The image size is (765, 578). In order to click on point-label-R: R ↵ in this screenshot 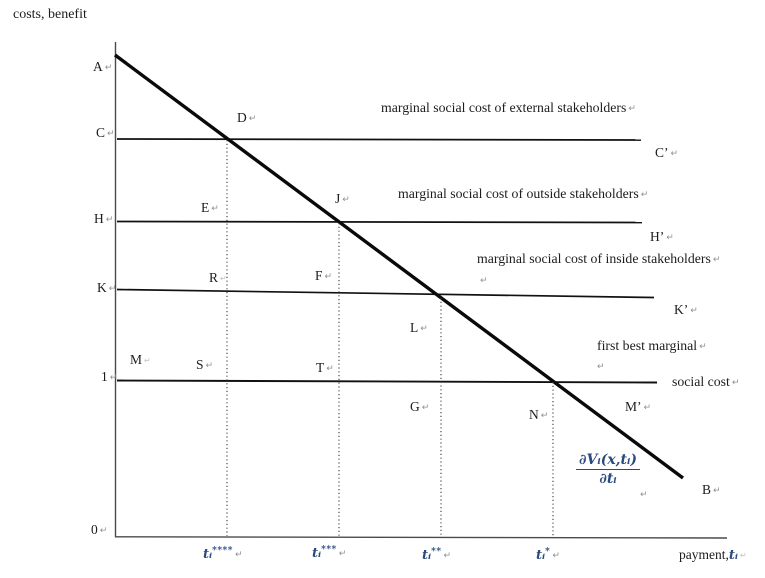, I will do `click(218, 278)`.